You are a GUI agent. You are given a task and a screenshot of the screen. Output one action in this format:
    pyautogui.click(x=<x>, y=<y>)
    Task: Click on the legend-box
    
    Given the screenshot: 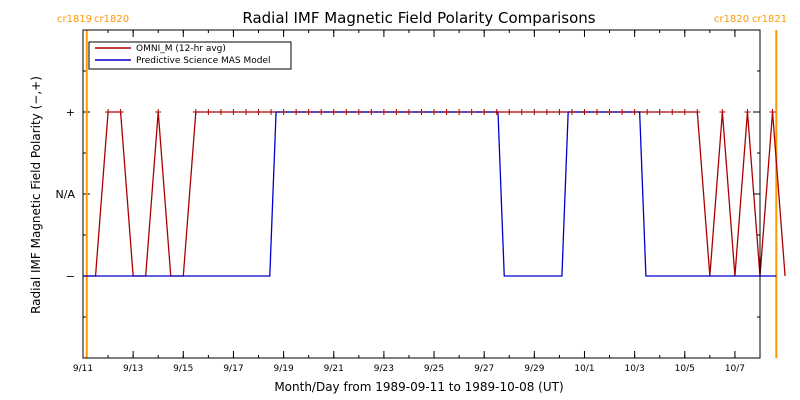 What is the action you would take?
    pyautogui.click(x=190, y=55)
    